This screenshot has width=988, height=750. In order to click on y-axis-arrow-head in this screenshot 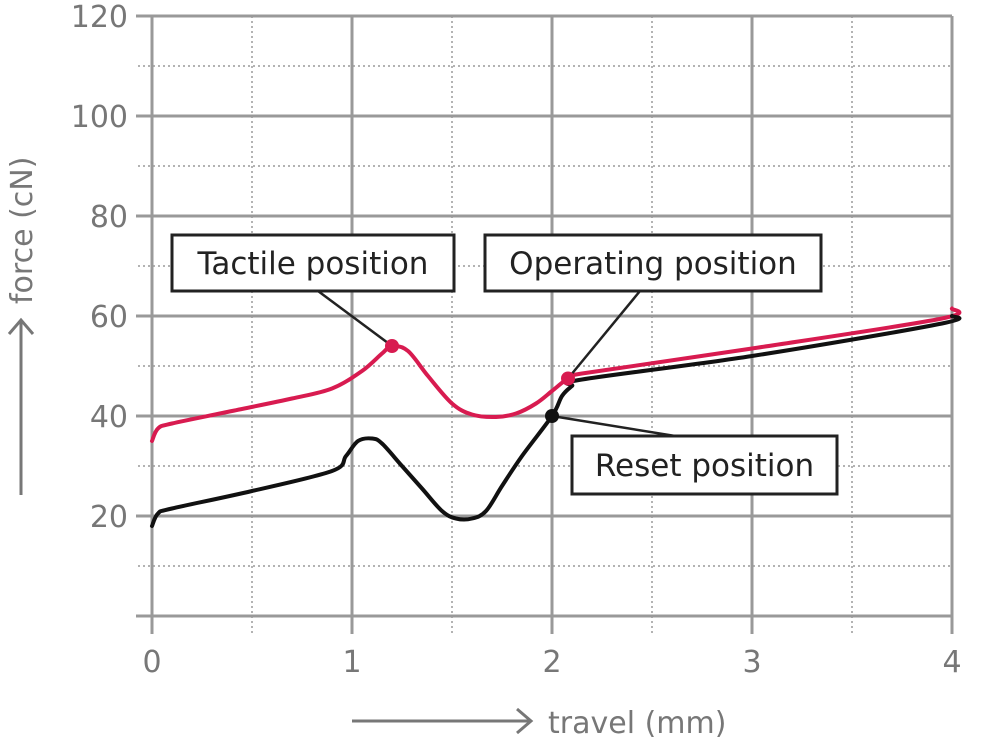, I will do `click(21, 326)`.